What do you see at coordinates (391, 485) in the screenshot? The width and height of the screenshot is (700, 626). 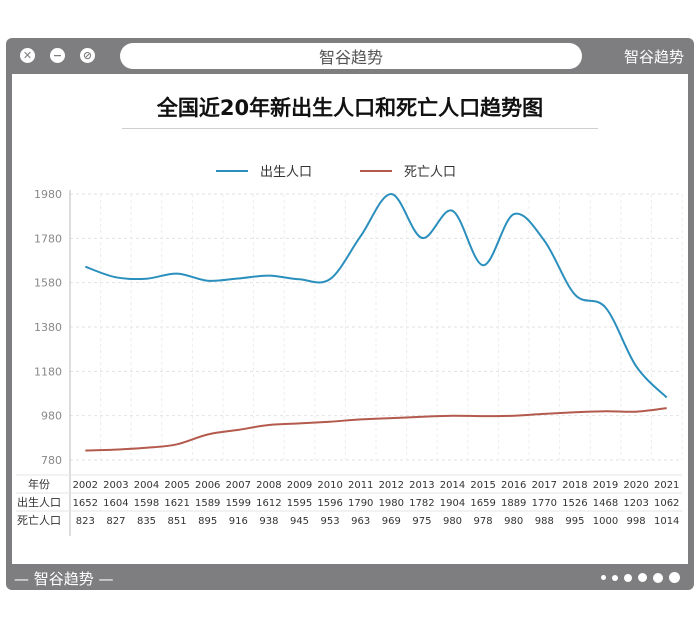 I see `x-tick-label: 2012` at bounding box center [391, 485].